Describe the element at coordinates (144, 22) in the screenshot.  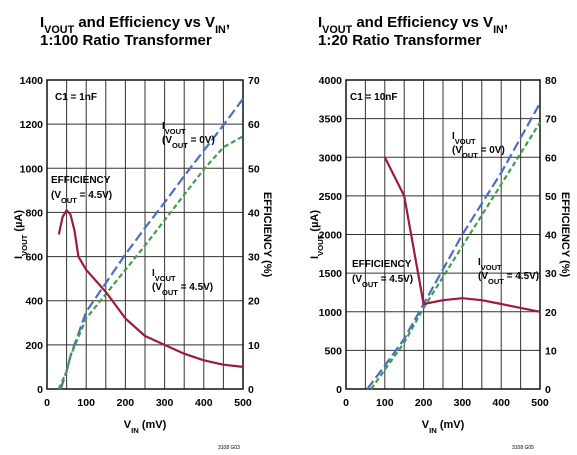
I see `text-part: and Efficiency vs V` at that location.